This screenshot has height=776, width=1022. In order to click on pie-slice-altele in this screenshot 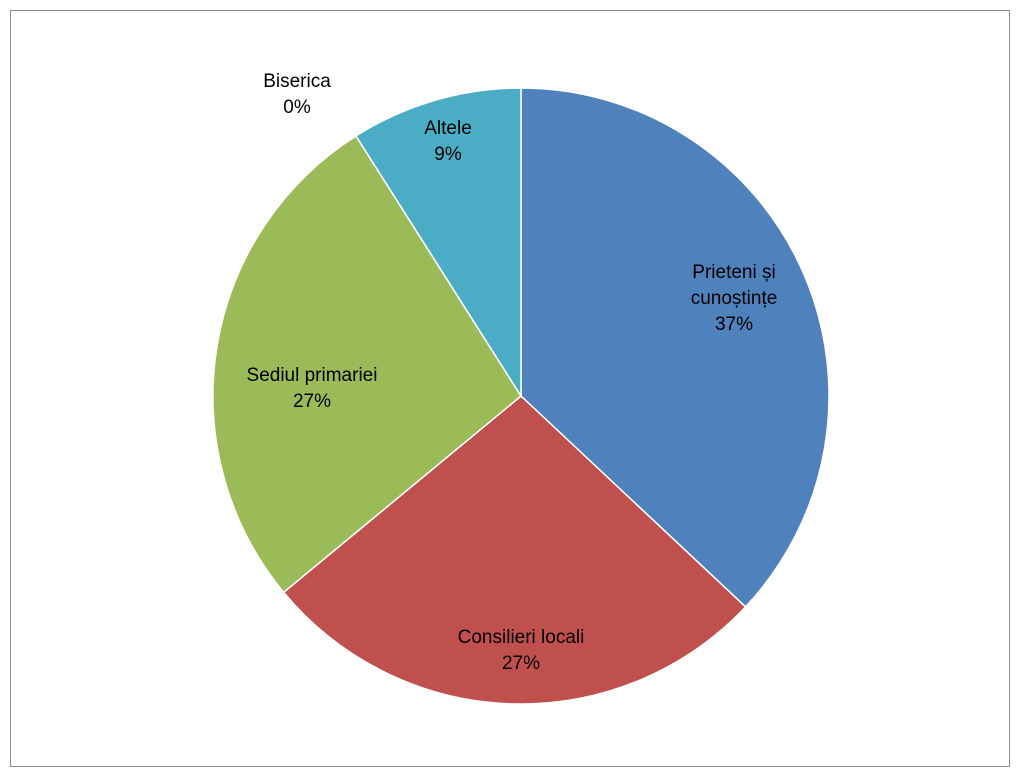, I will do `click(438, 243)`.